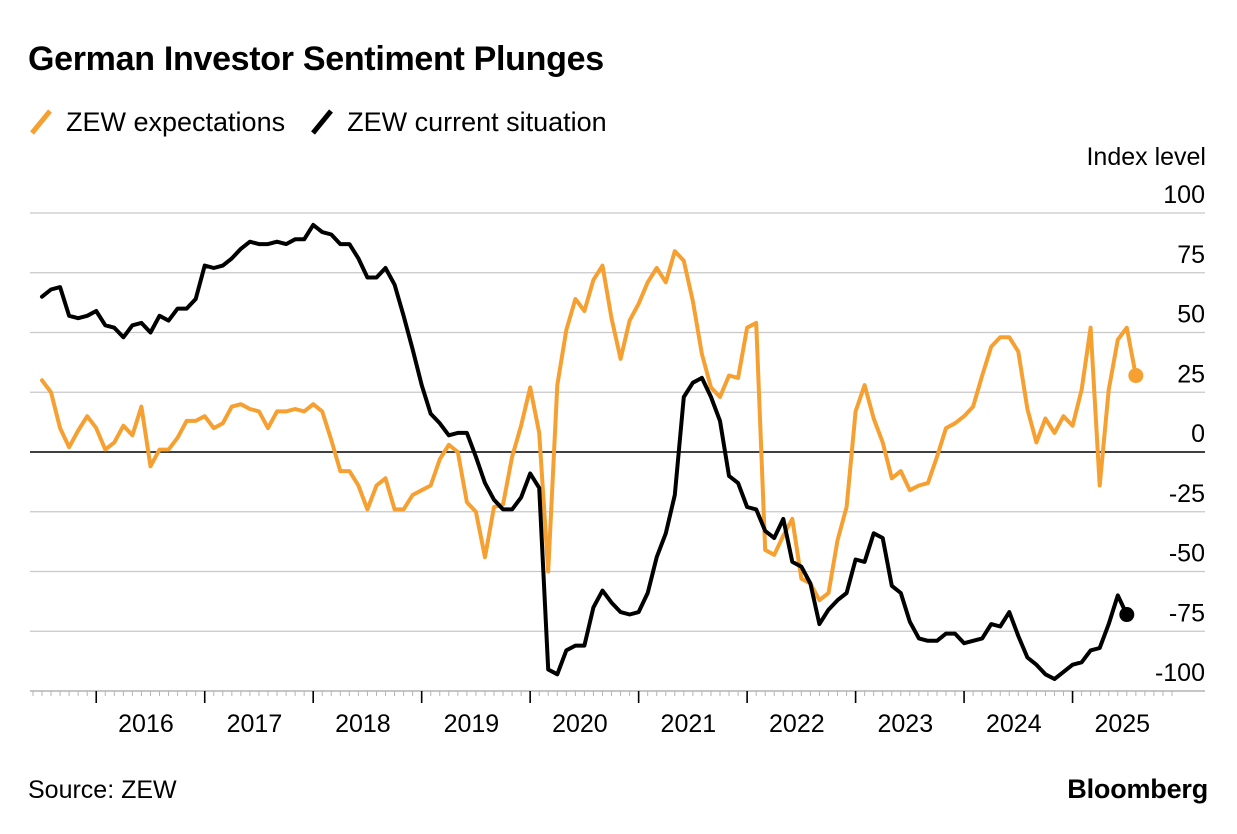 This screenshot has height=834, width=1237. Describe the element at coordinates (1136, 376) in the screenshot. I see `end-marker-expectations` at that location.